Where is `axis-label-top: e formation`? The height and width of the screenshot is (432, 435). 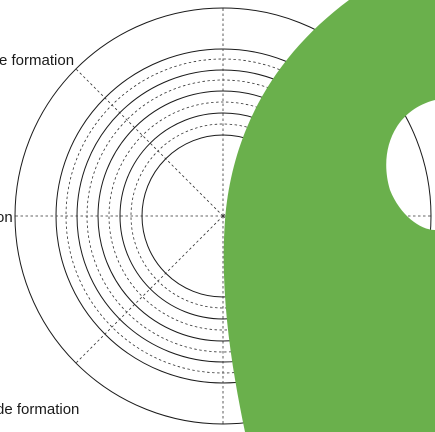
axis-label-top: e formation is located at coordinates (37, 60).